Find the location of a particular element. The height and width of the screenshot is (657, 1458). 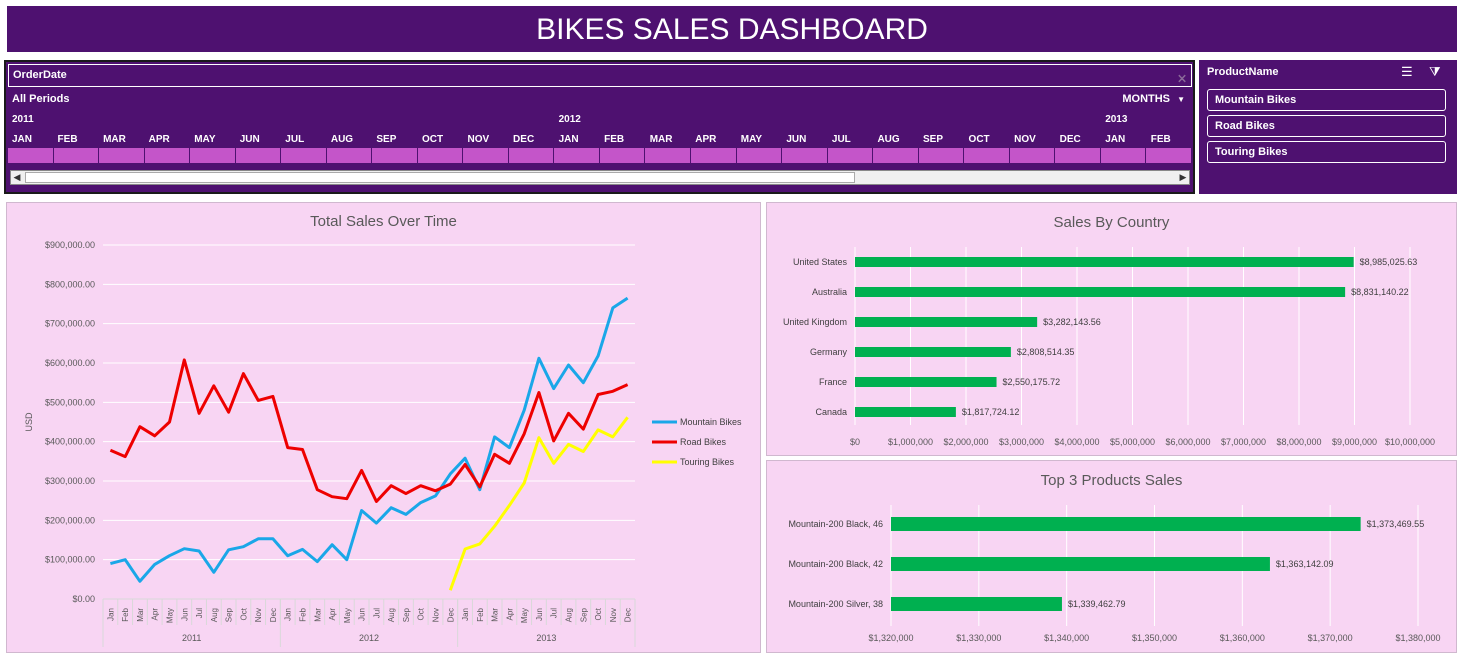

x-month-label: Feb is located at coordinates (303, 614).